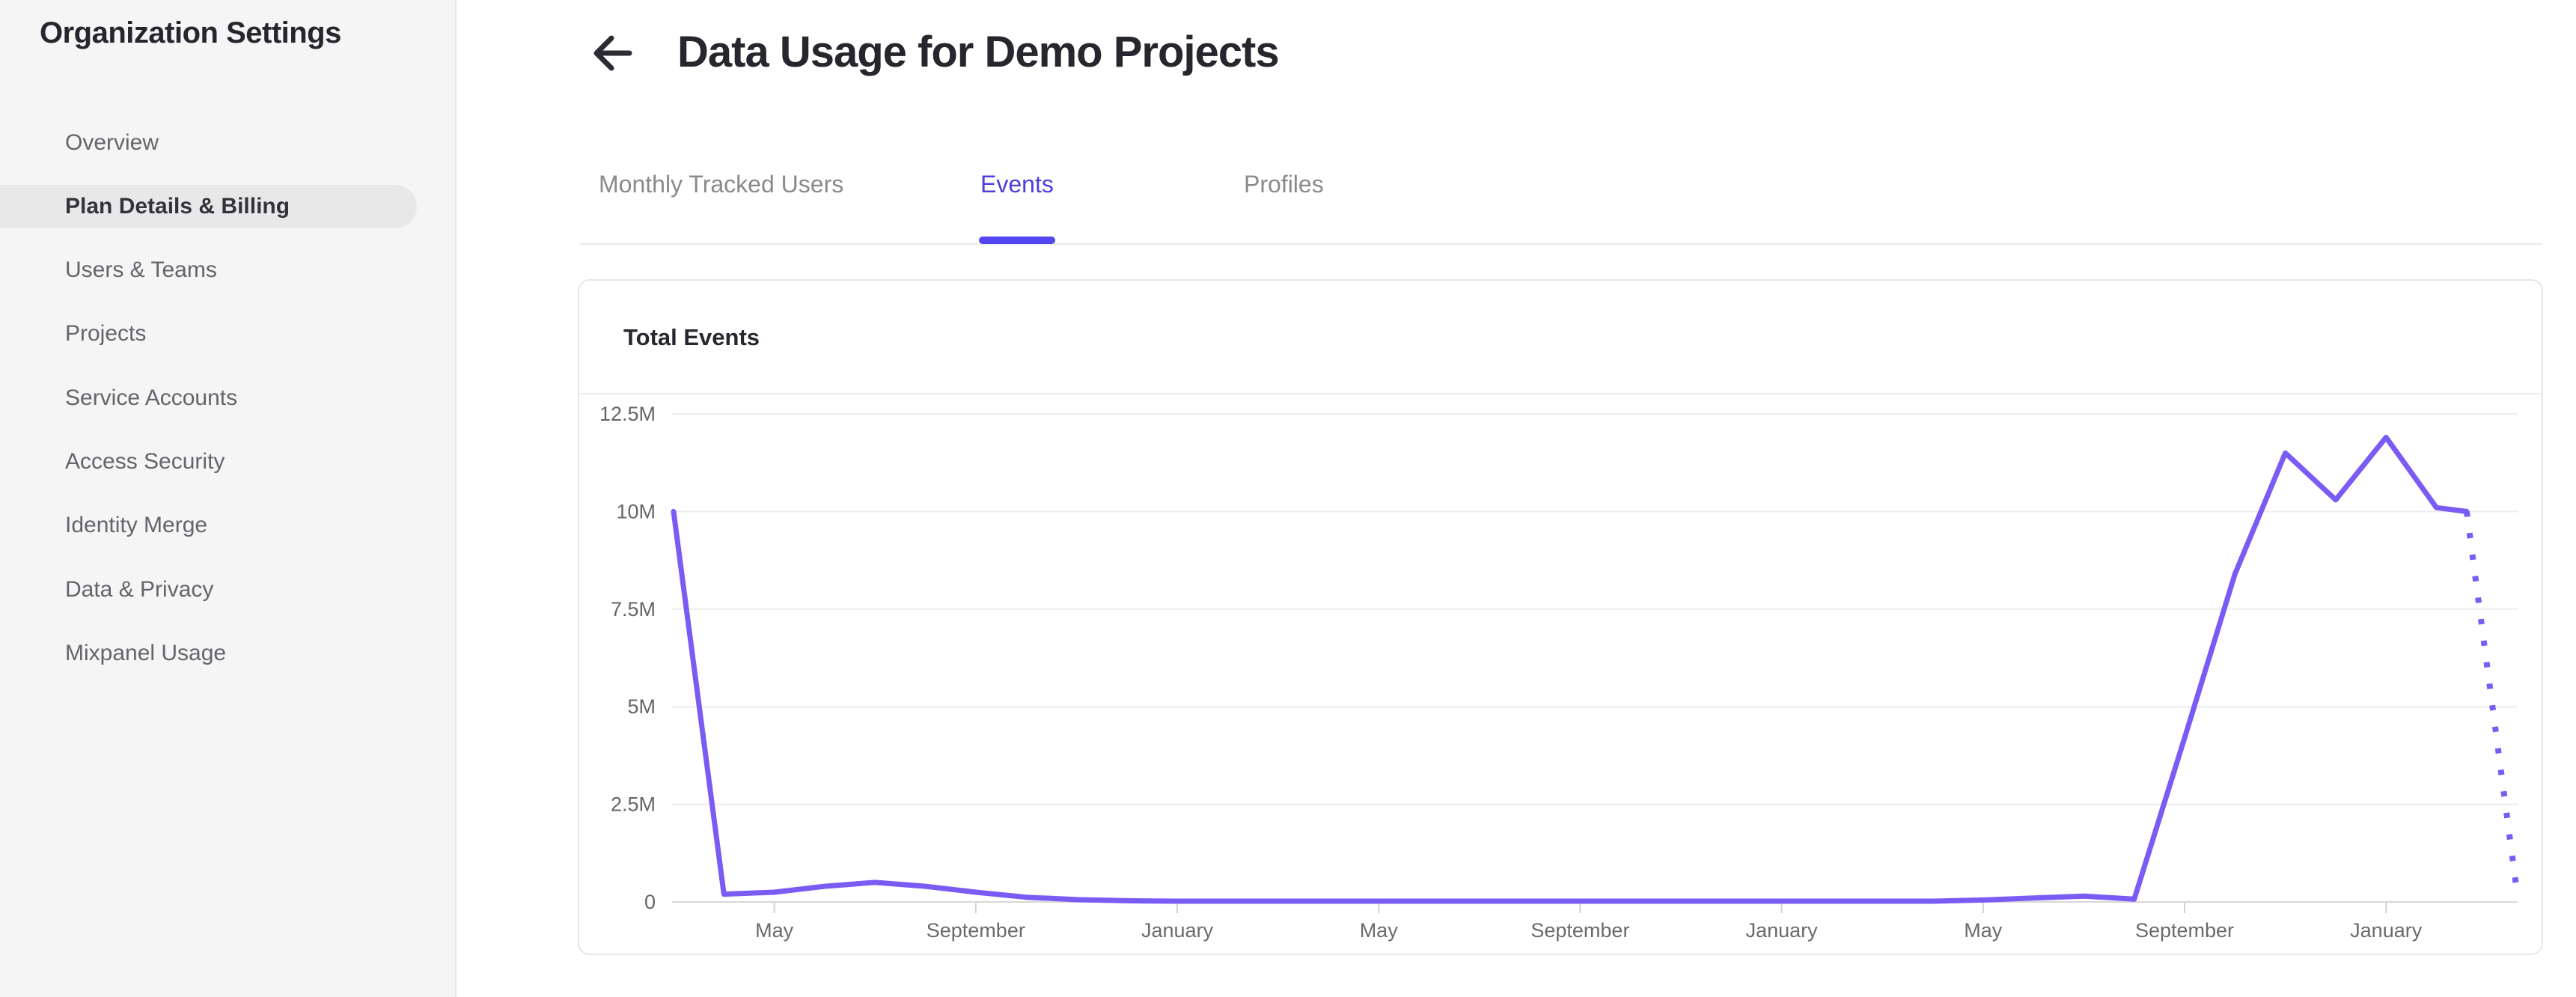 Image resolution: width=2576 pixels, height=997 pixels. Describe the element at coordinates (151, 398) in the screenshot. I see `sidebar-item-service-accounts: Service Accounts` at that location.